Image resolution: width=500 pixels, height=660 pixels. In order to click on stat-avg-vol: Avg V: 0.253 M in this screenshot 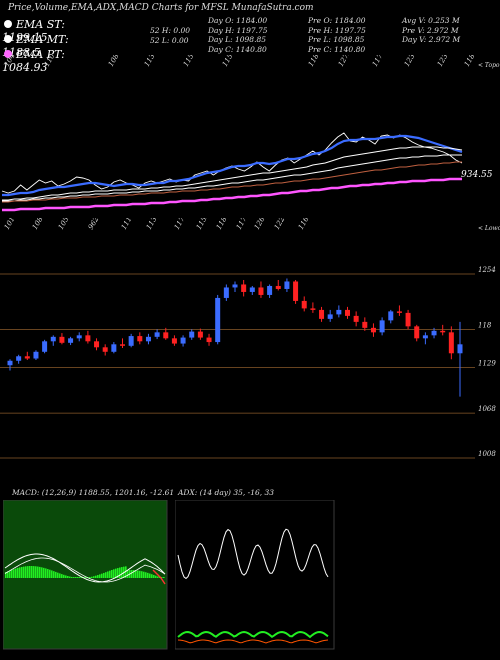, I will do `click(431, 20)`.